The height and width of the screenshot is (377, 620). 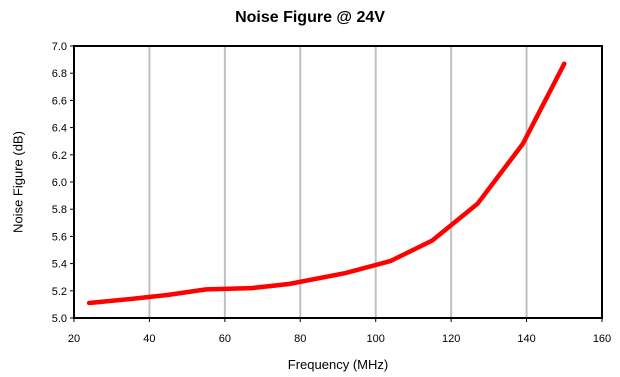 I want to click on x-tick-label: 80, so click(x=300, y=339).